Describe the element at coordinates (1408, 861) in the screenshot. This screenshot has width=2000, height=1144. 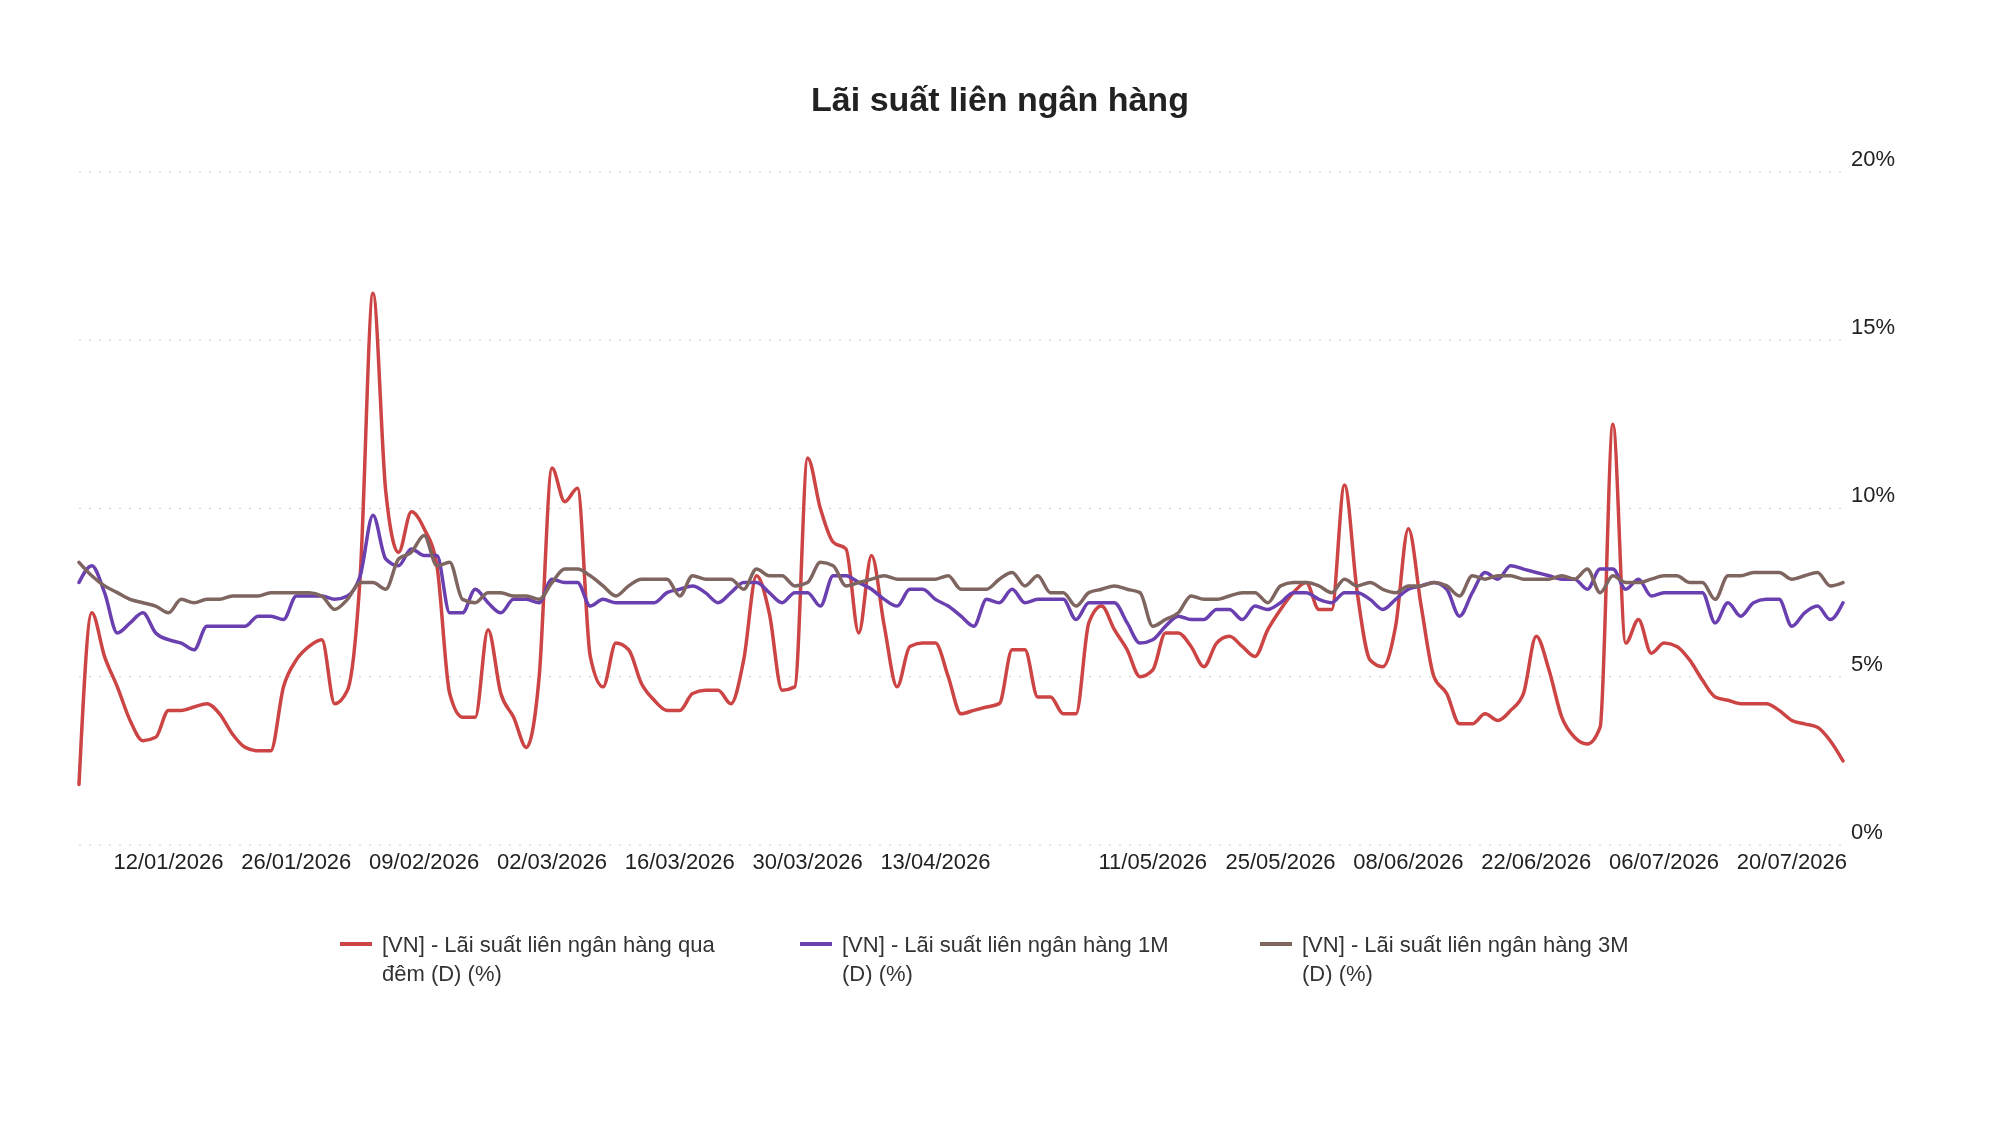
I see `x-tick-label: 08/06/2026` at that location.